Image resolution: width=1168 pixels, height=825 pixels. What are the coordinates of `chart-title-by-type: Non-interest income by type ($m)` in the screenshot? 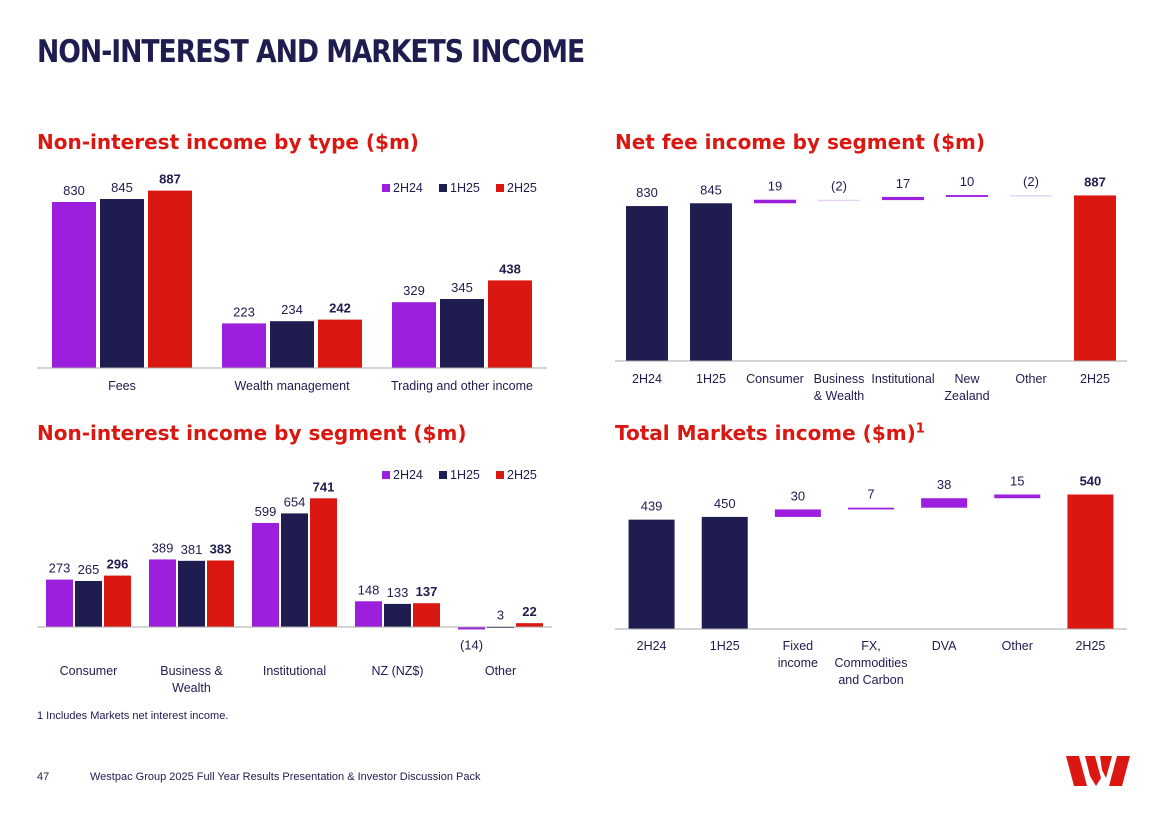 It's located at (228, 142).